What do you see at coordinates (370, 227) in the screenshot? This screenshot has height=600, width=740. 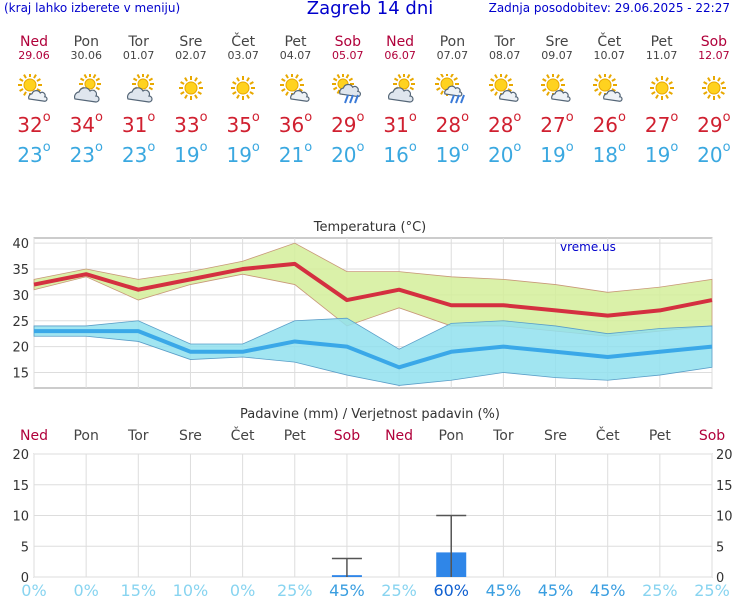 I see `temperature-chart-title: Temperatura (°C)` at bounding box center [370, 227].